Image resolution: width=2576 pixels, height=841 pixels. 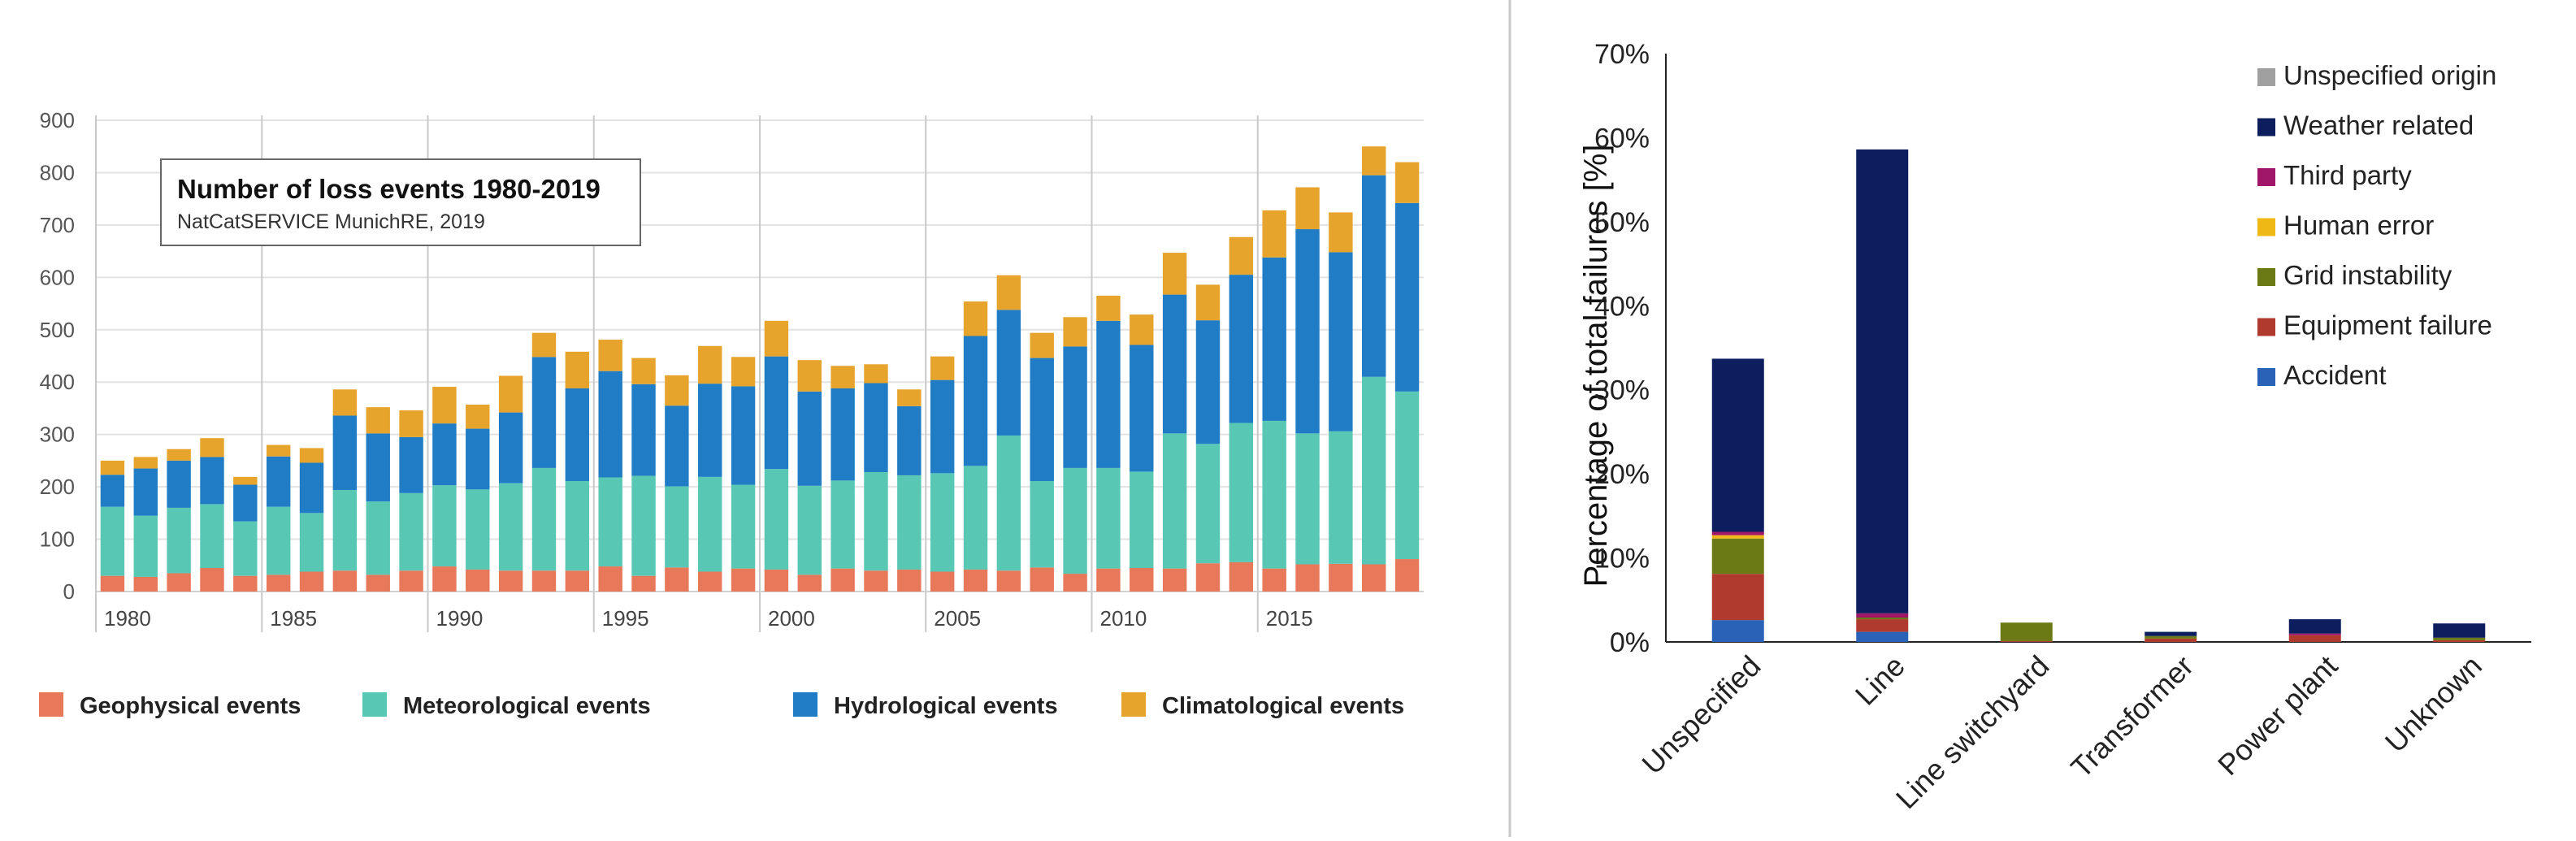 What do you see at coordinates (278, 540) in the screenshot?
I see `bar-meteorological-events-1985` at bounding box center [278, 540].